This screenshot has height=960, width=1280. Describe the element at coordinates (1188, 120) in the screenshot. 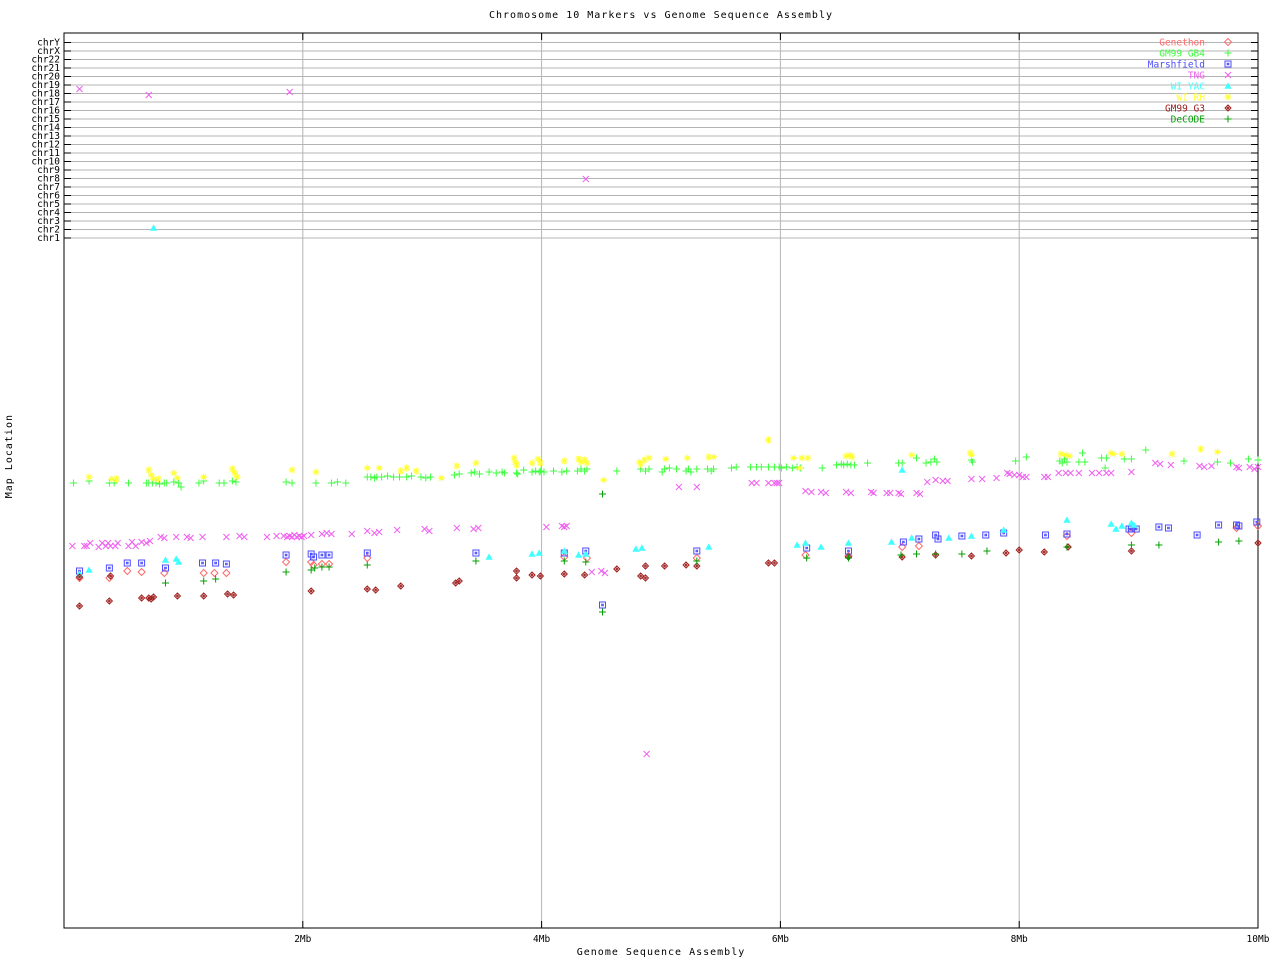

I see `legend-label: DeCODE` at that location.